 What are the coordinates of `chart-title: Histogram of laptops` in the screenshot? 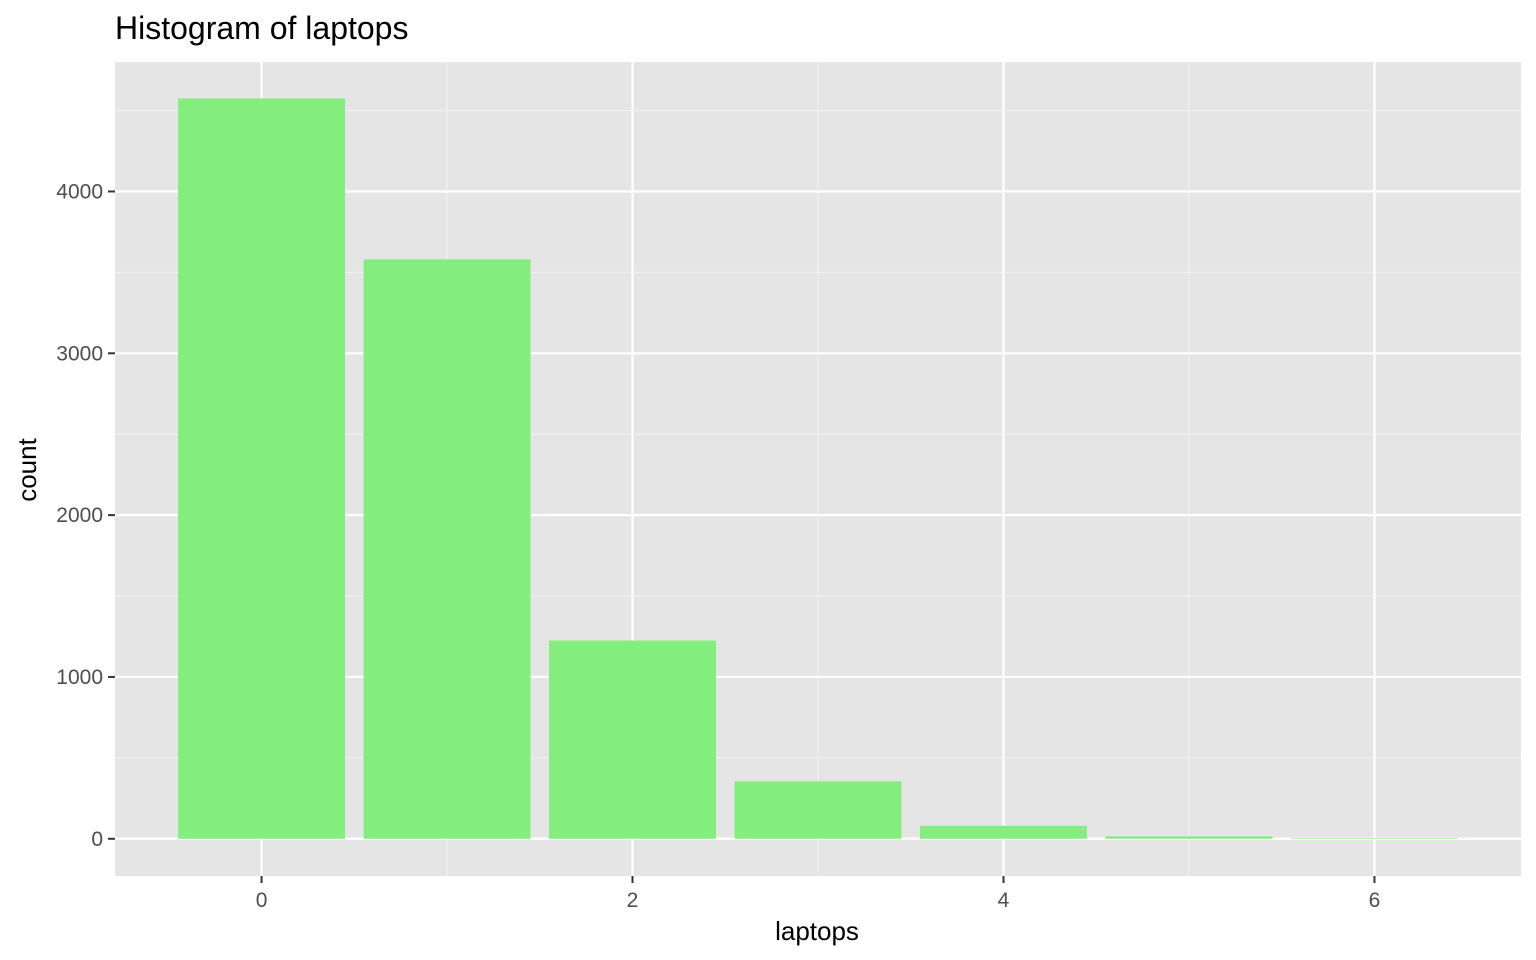 It's located at (261, 28).